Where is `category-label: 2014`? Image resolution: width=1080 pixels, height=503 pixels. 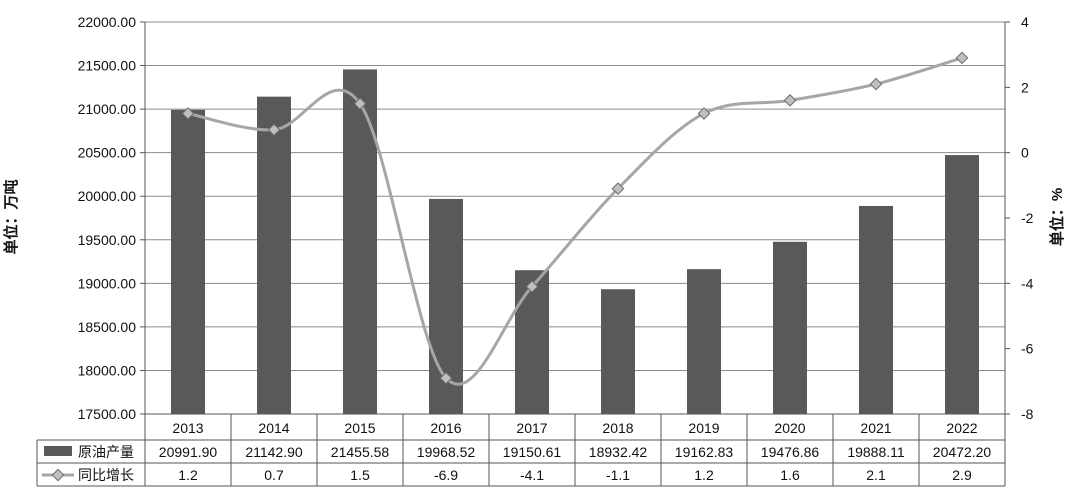 category-label: 2014 is located at coordinates (273, 428).